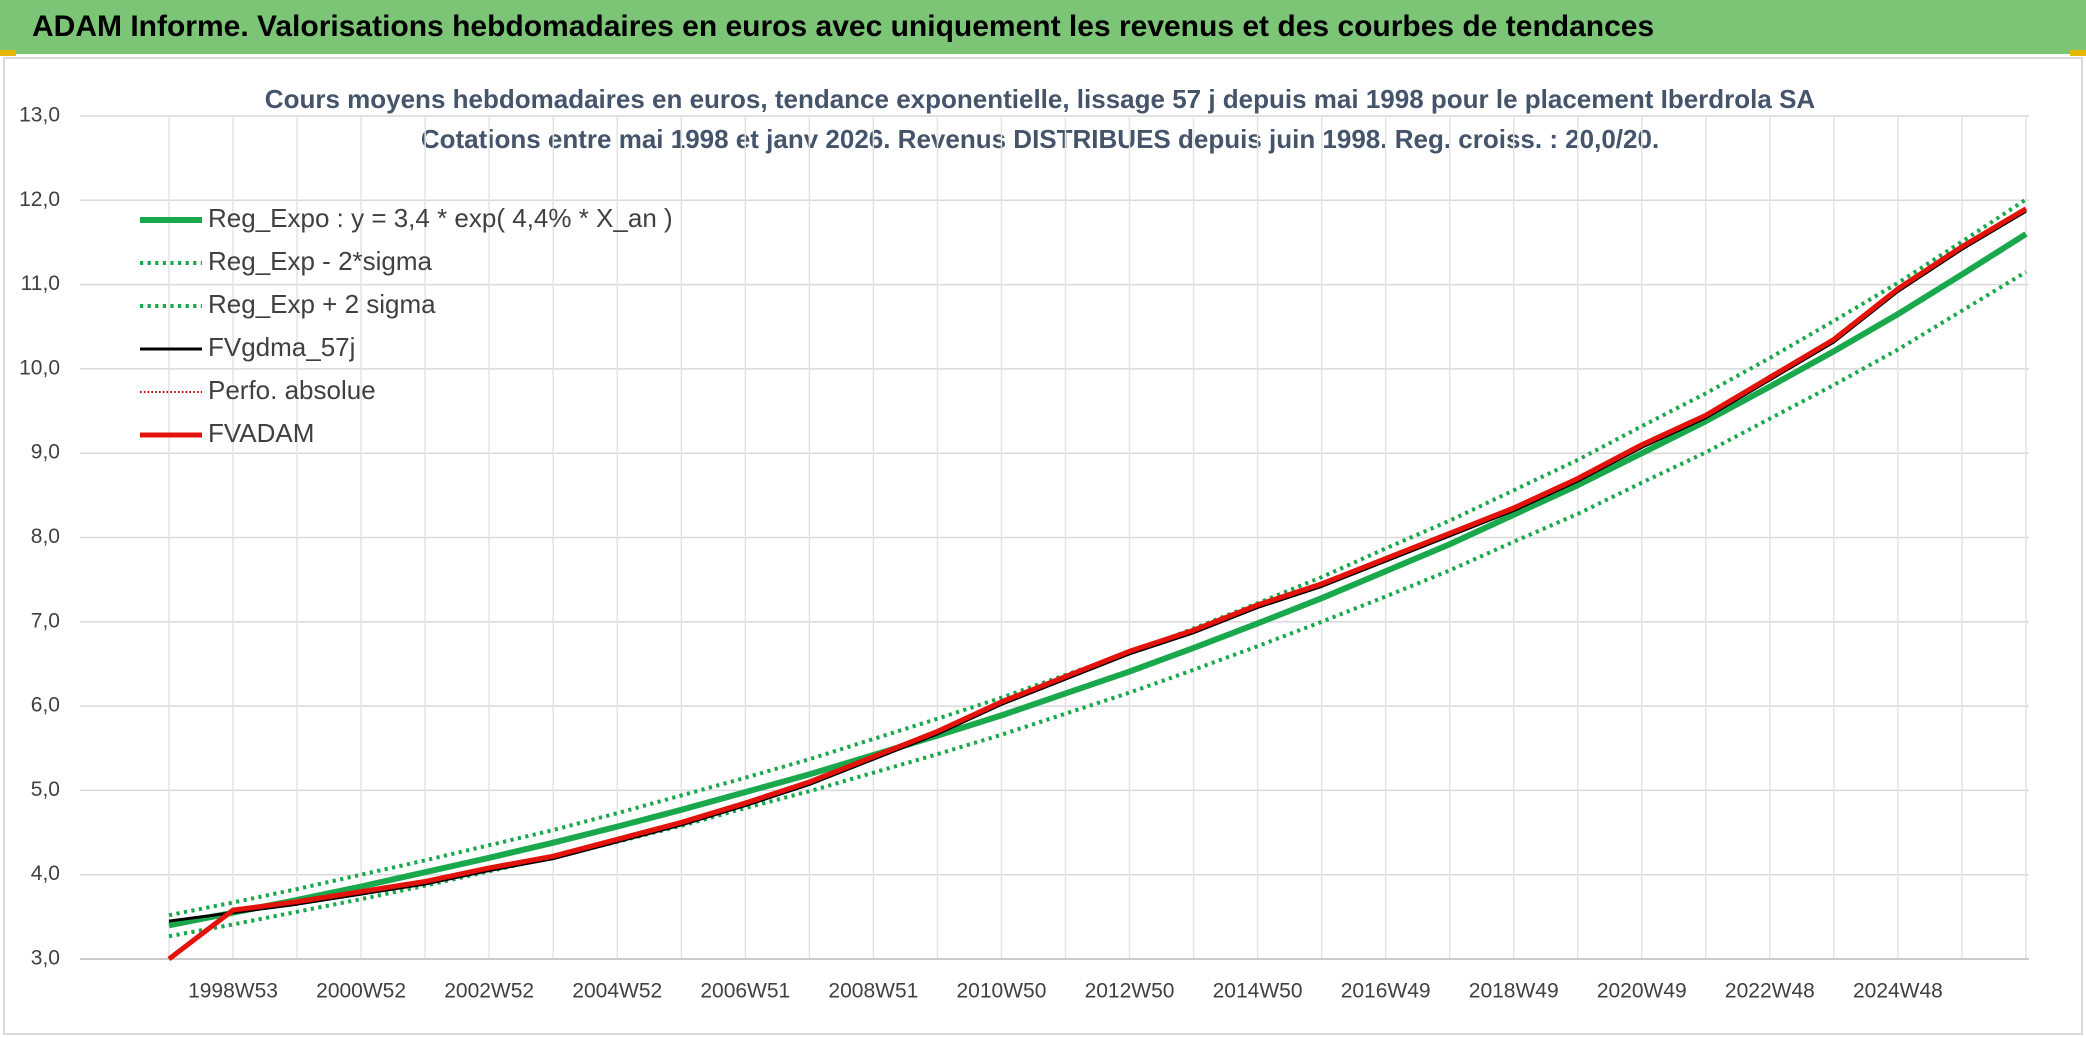 The image size is (2086, 1038). What do you see at coordinates (45, 873) in the screenshot?
I see `y-tick-label: 4,0` at bounding box center [45, 873].